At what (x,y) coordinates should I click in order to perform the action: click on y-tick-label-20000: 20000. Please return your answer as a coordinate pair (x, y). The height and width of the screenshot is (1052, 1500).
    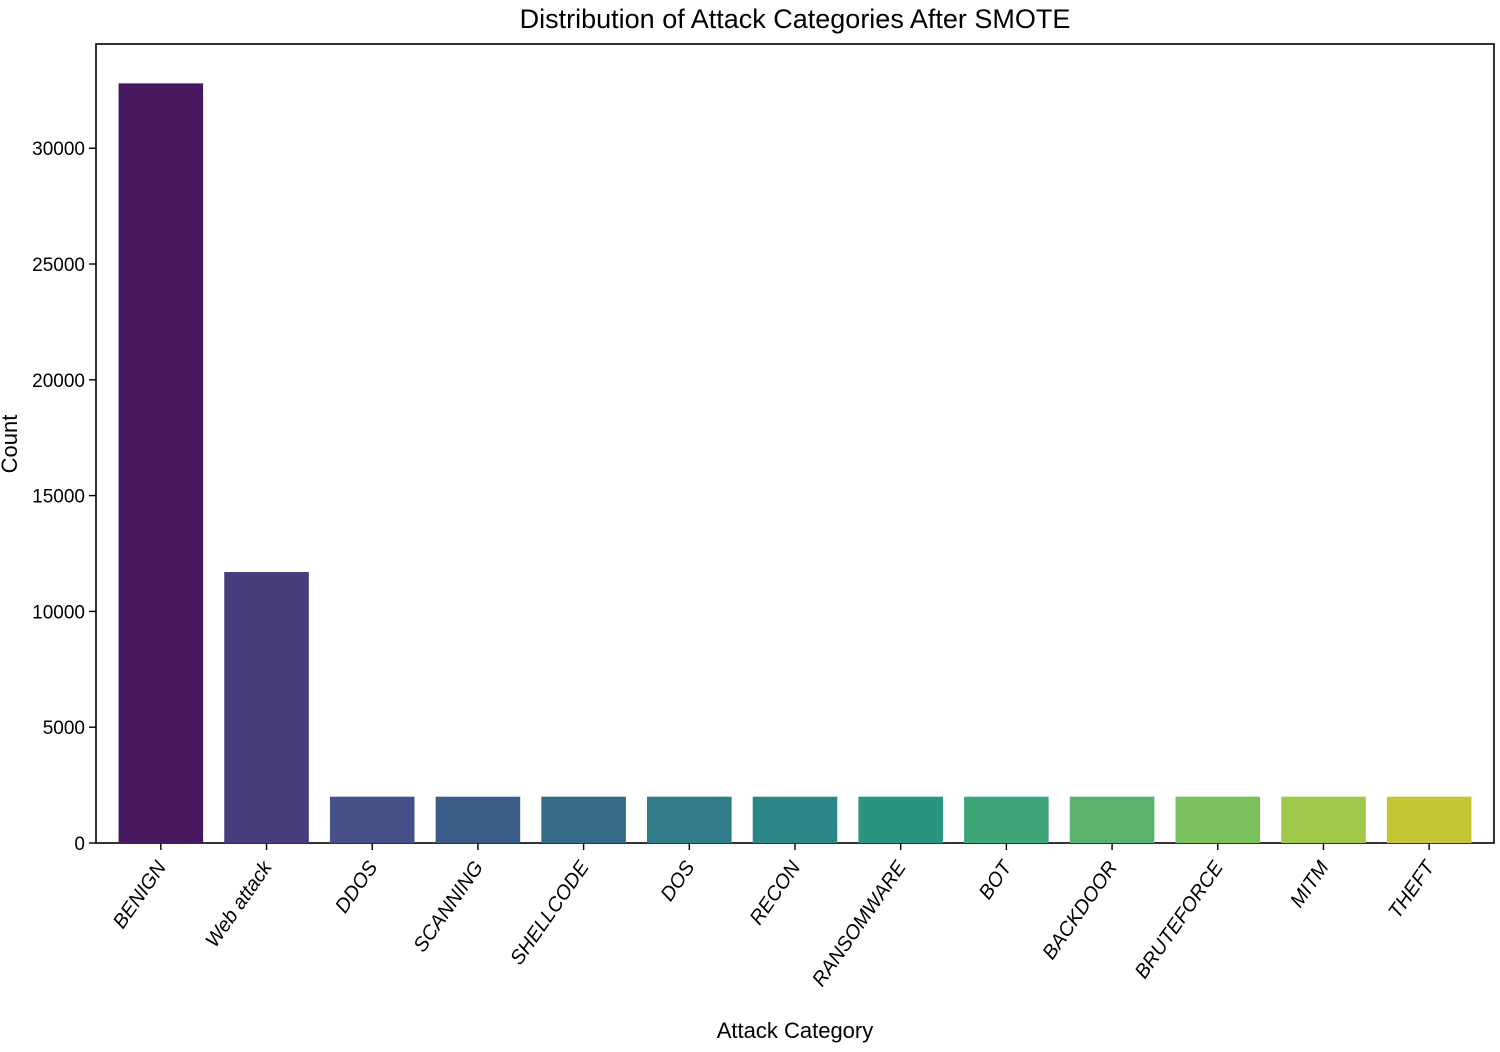
    Looking at the image, I should click on (58, 381).